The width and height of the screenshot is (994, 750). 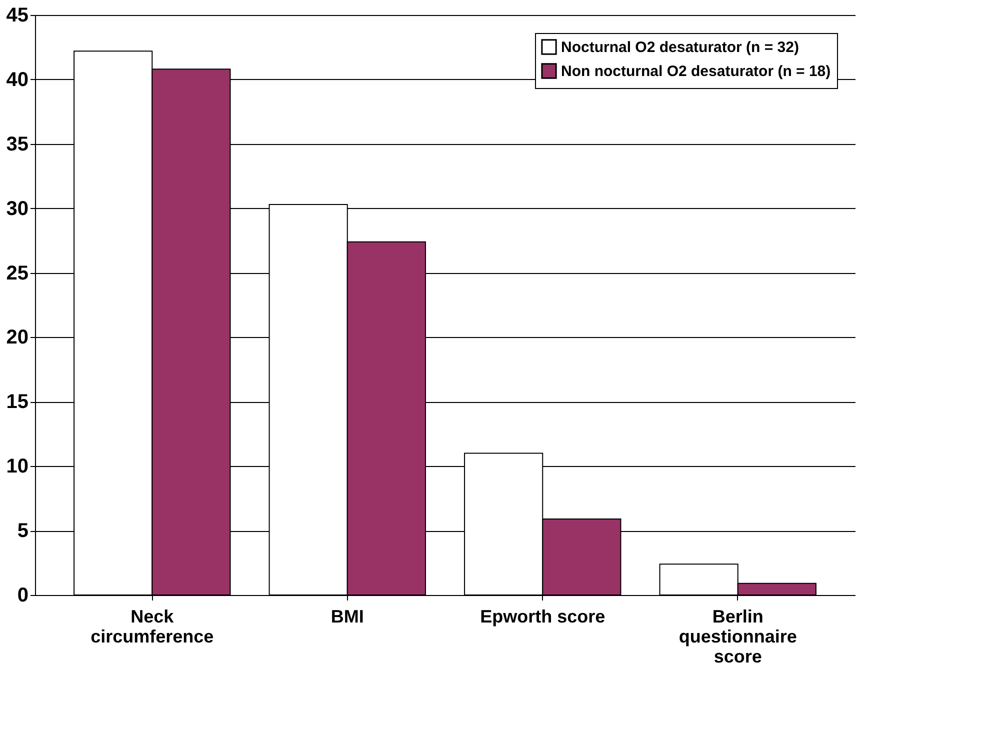 What do you see at coordinates (152, 626) in the screenshot?
I see `x-tick-label: Neck circumference` at bounding box center [152, 626].